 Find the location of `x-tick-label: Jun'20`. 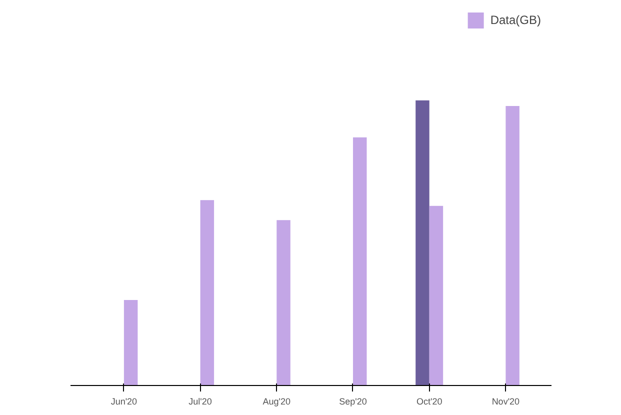

x-tick-label: Jun'20 is located at coordinates (124, 401).